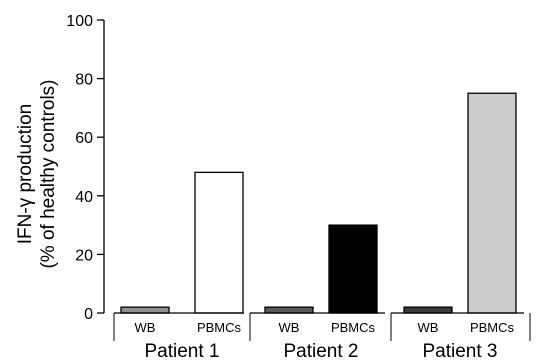 The image size is (536, 362). Describe the element at coordinates (48, 173) in the screenshot. I see `y-axis-title-line2: (% of healthy controls)` at that location.